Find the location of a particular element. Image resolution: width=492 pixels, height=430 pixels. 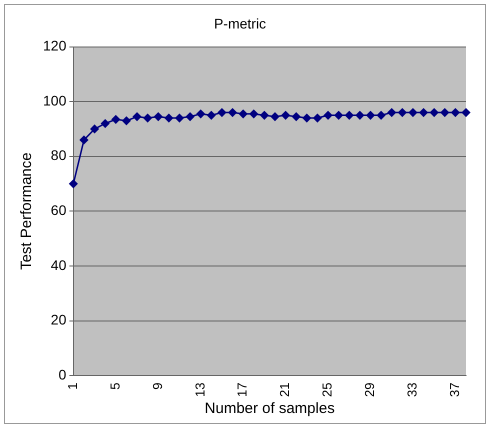

x-tick-label: 13 is located at coordinates (200, 390).